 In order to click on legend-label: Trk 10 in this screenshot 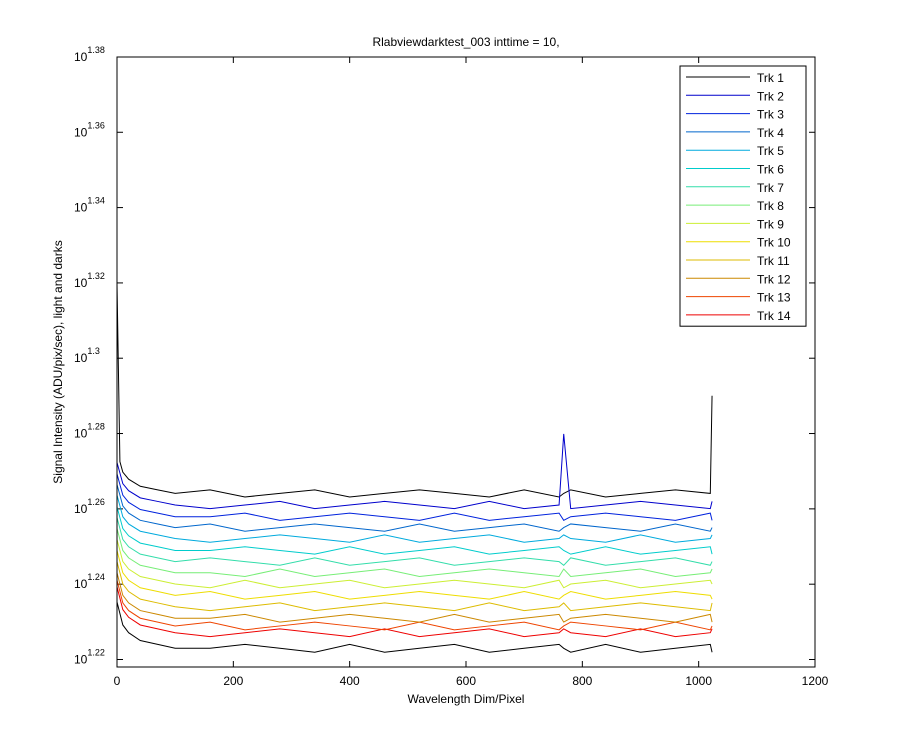, I will do `click(774, 243)`.